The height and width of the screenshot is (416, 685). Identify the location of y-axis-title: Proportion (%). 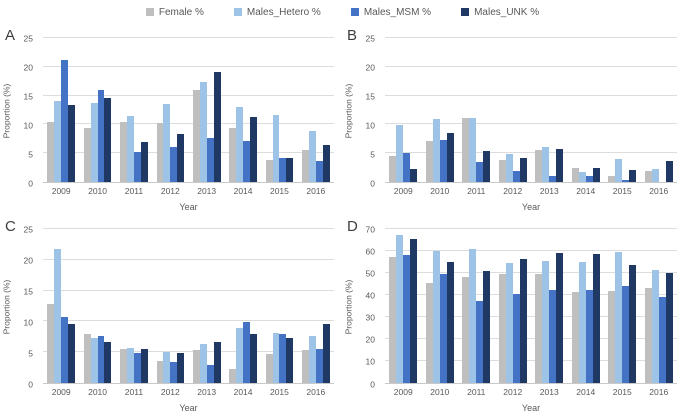
(348, 110).